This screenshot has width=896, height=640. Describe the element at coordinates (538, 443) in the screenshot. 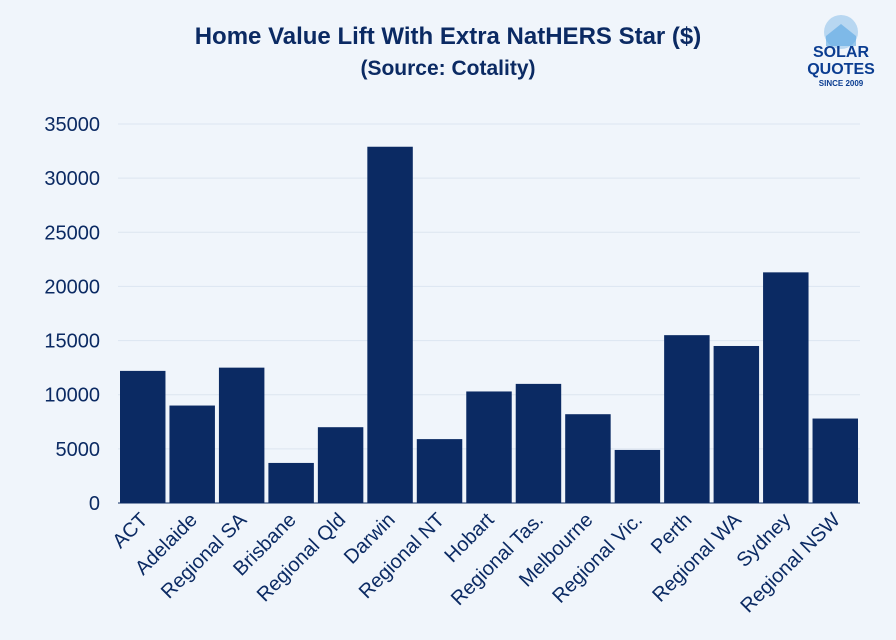

I see `bar-regional-tas` at that location.